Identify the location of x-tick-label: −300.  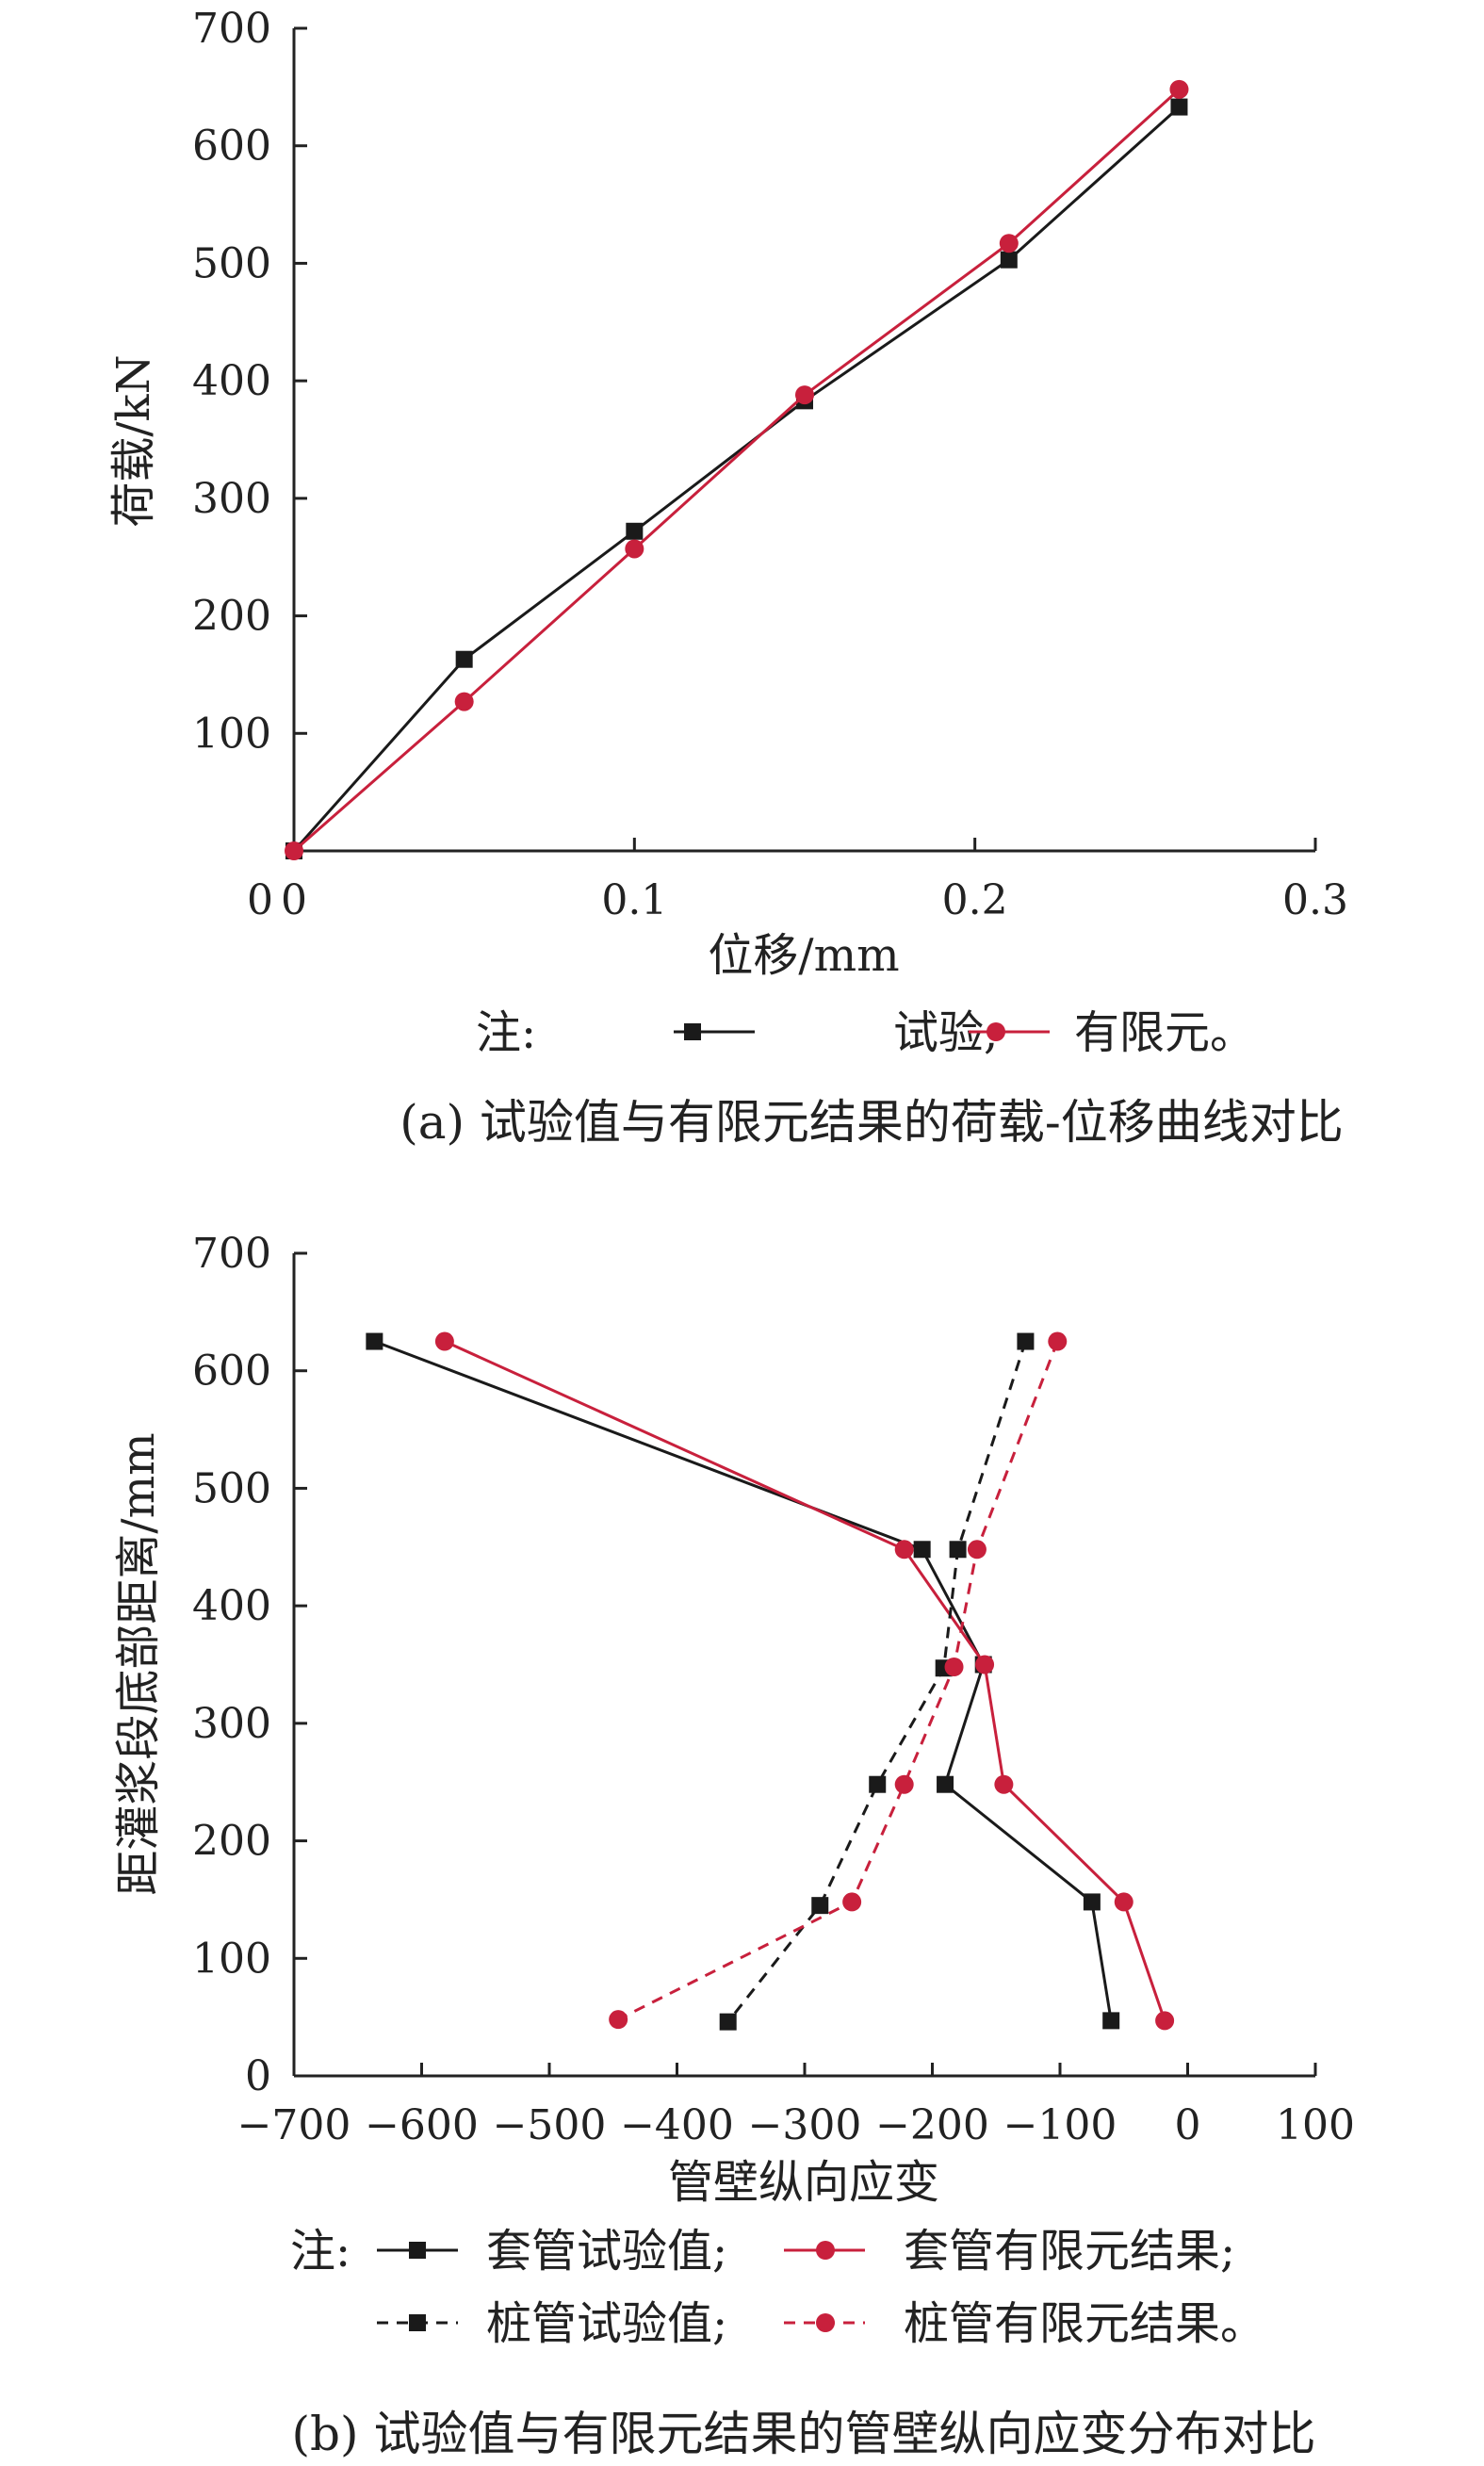
(805, 2125).